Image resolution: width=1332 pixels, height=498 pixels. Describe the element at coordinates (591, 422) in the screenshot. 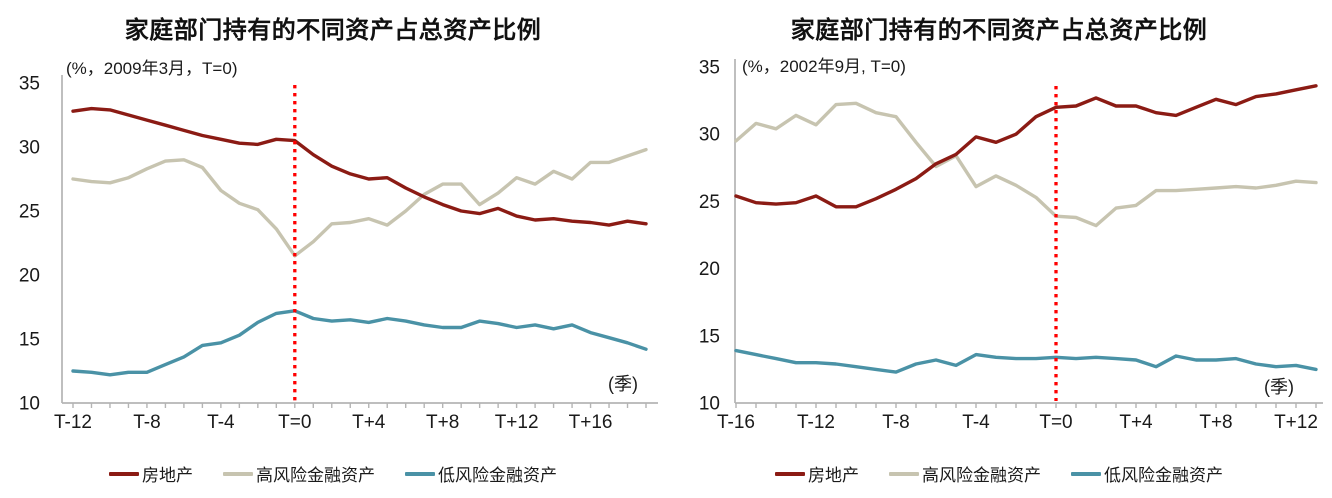

I see `x-tick-label: T+16` at that location.